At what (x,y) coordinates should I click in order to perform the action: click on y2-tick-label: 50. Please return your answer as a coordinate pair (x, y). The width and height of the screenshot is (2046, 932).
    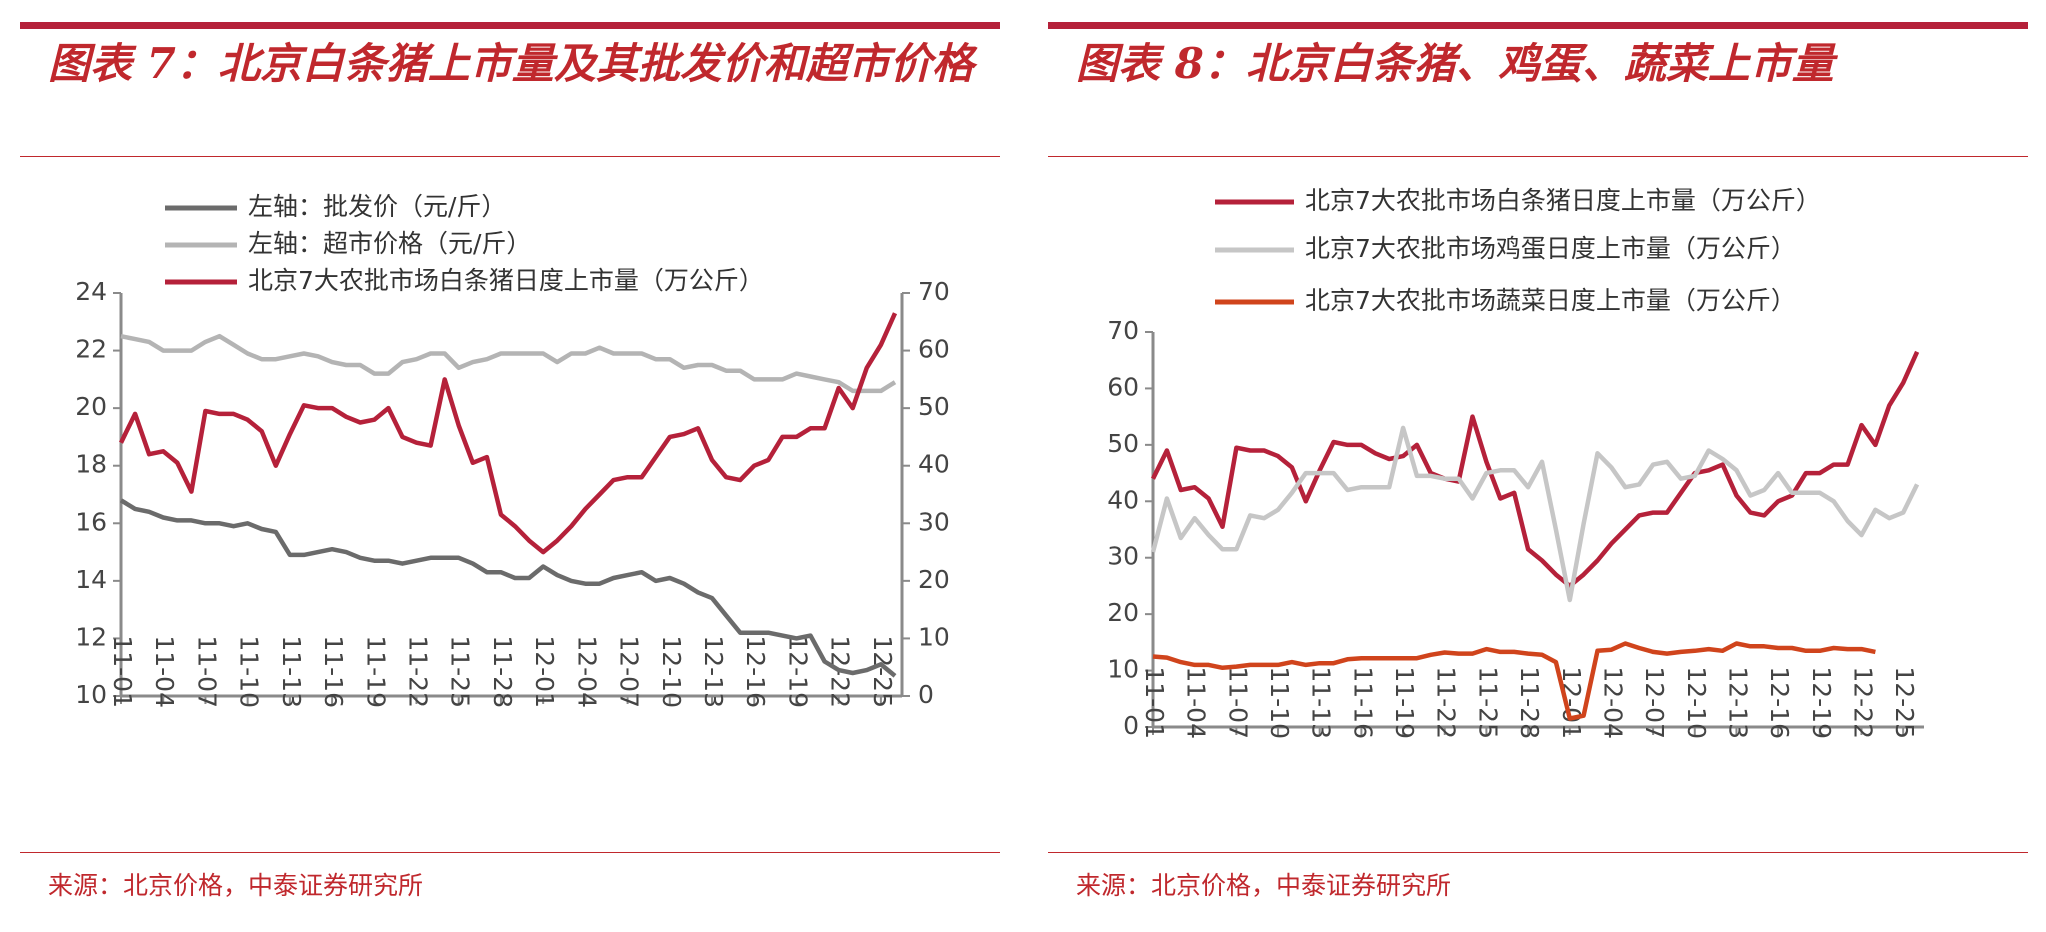
    Looking at the image, I should click on (934, 406).